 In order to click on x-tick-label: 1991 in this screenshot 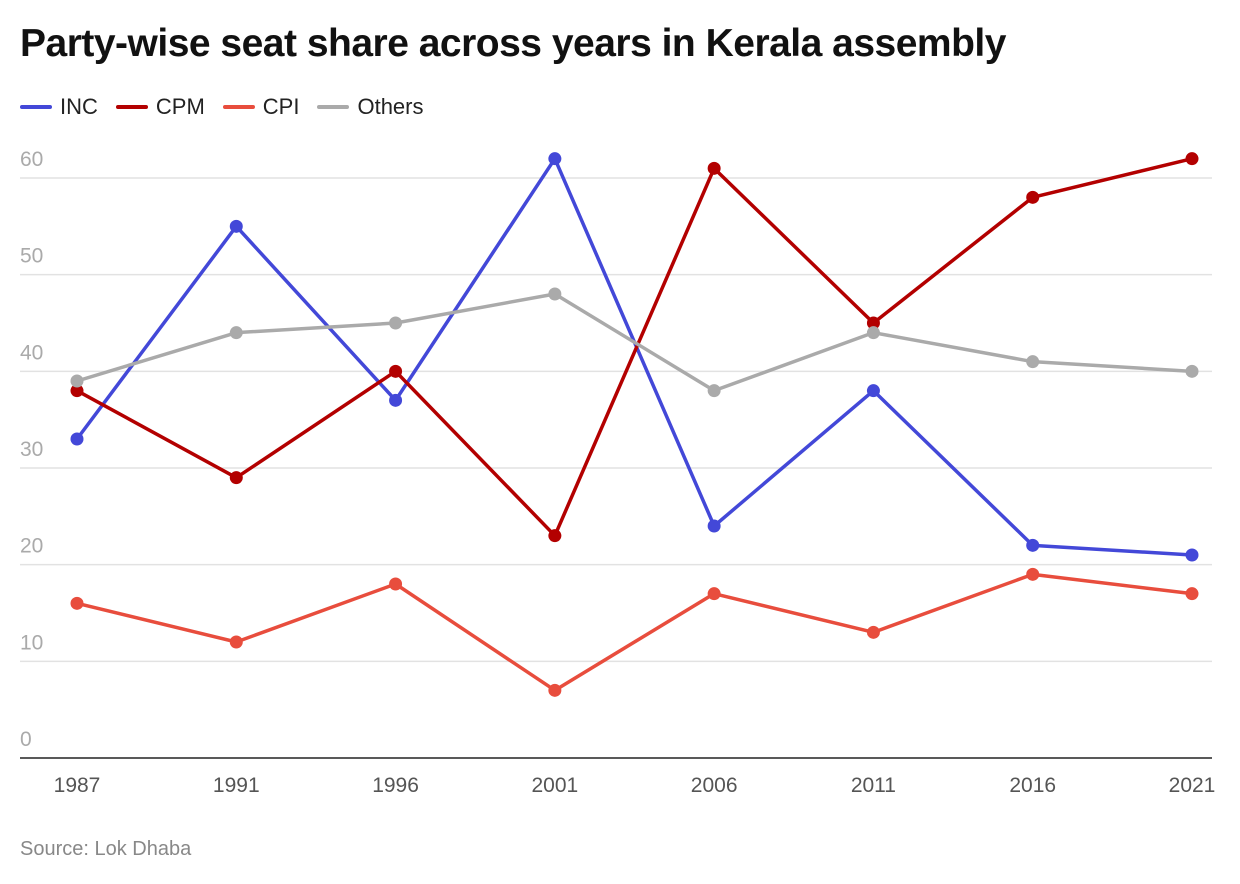, I will do `click(236, 785)`.